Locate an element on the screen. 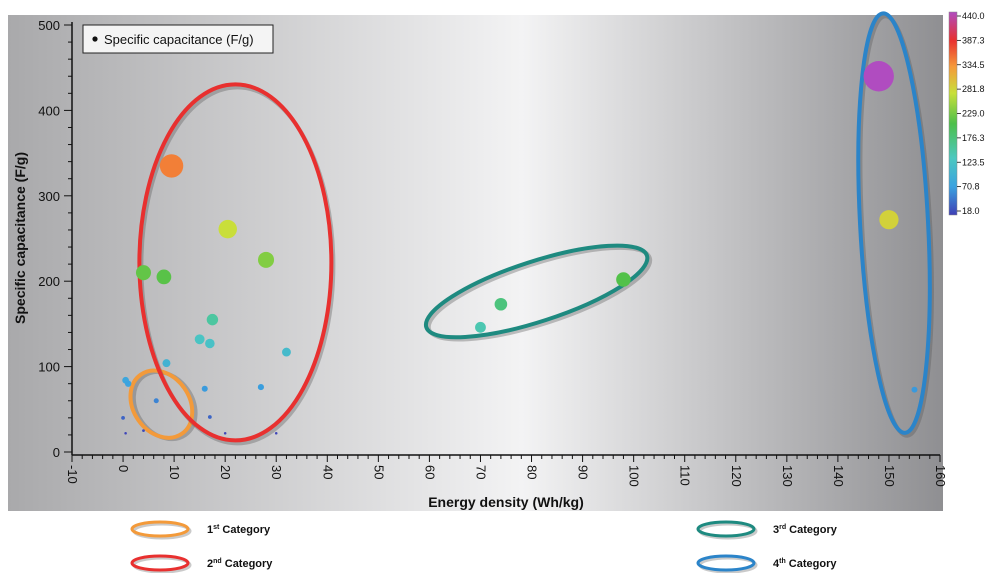  colorbar-tick-label-6: 123.5 is located at coordinates (973, 162).